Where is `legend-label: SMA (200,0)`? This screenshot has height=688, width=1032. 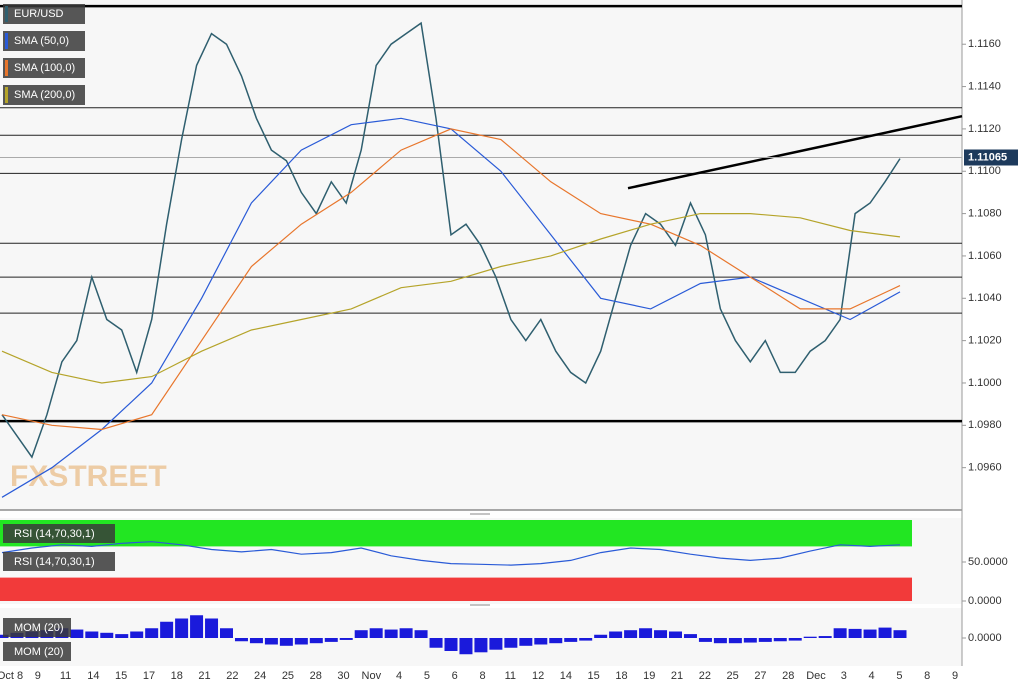
legend-label: SMA (200,0) is located at coordinates (44, 95).